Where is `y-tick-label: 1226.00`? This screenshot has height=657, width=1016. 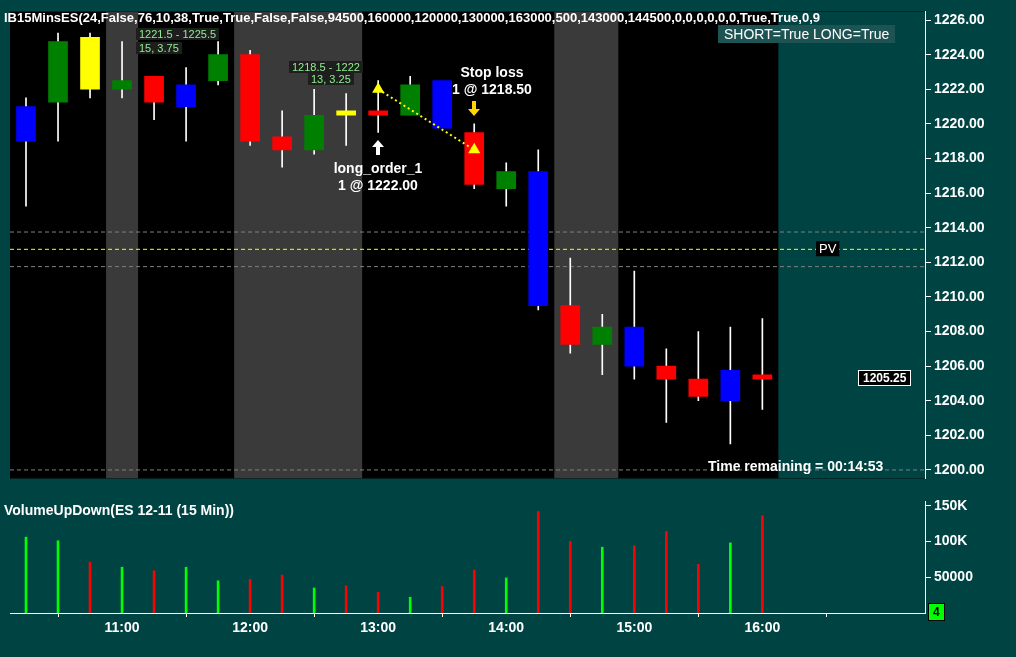 y-tick-label: 1226.00 is located at coordinates (959, 18).